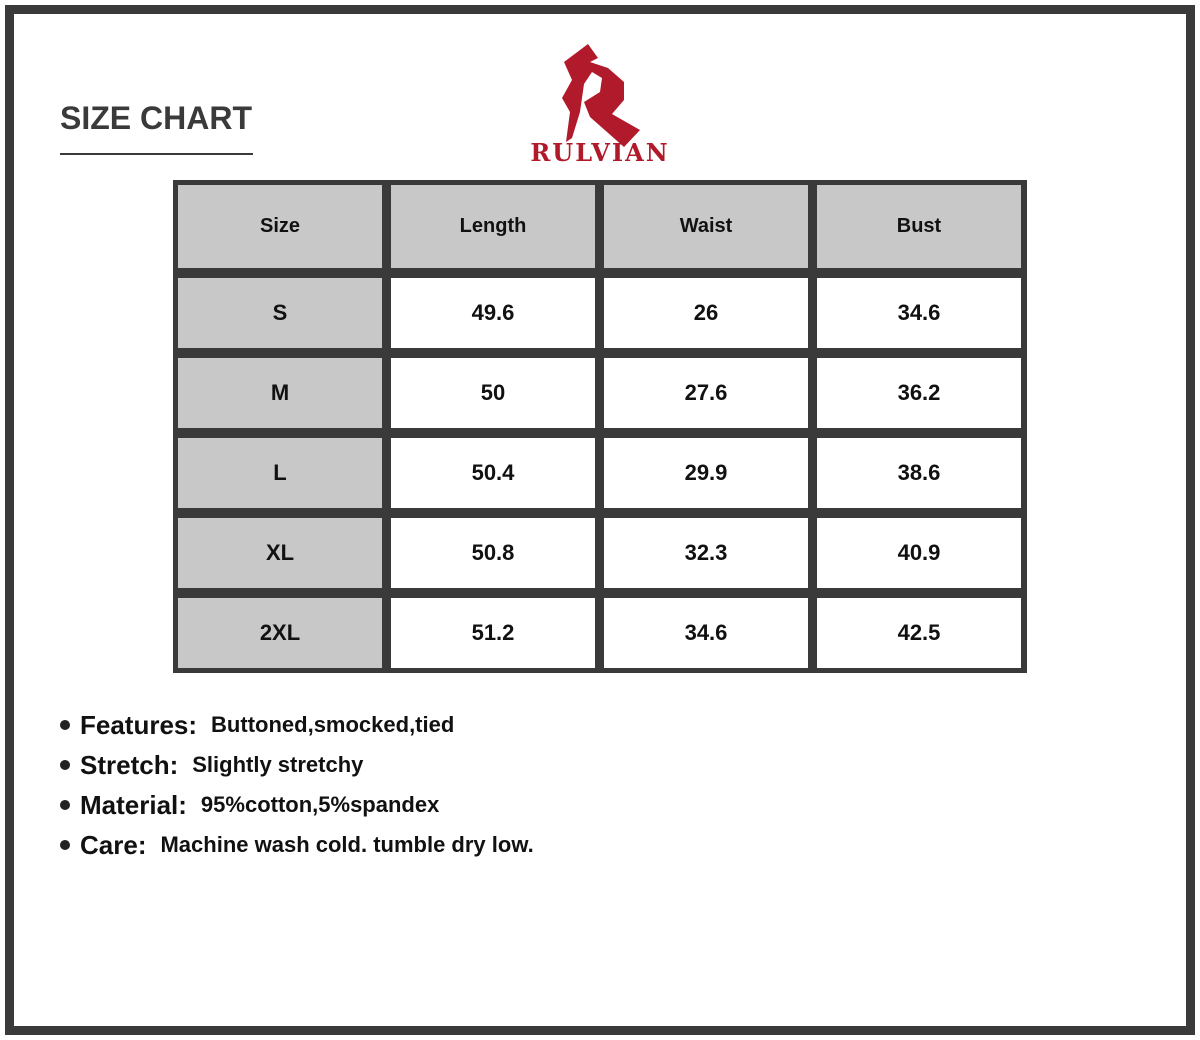 This screenshot has width=1200, height=1040. Describe the element at coordinates (706, 473) in the screenshot. I see `measurement-cell: 29.9` at that location.